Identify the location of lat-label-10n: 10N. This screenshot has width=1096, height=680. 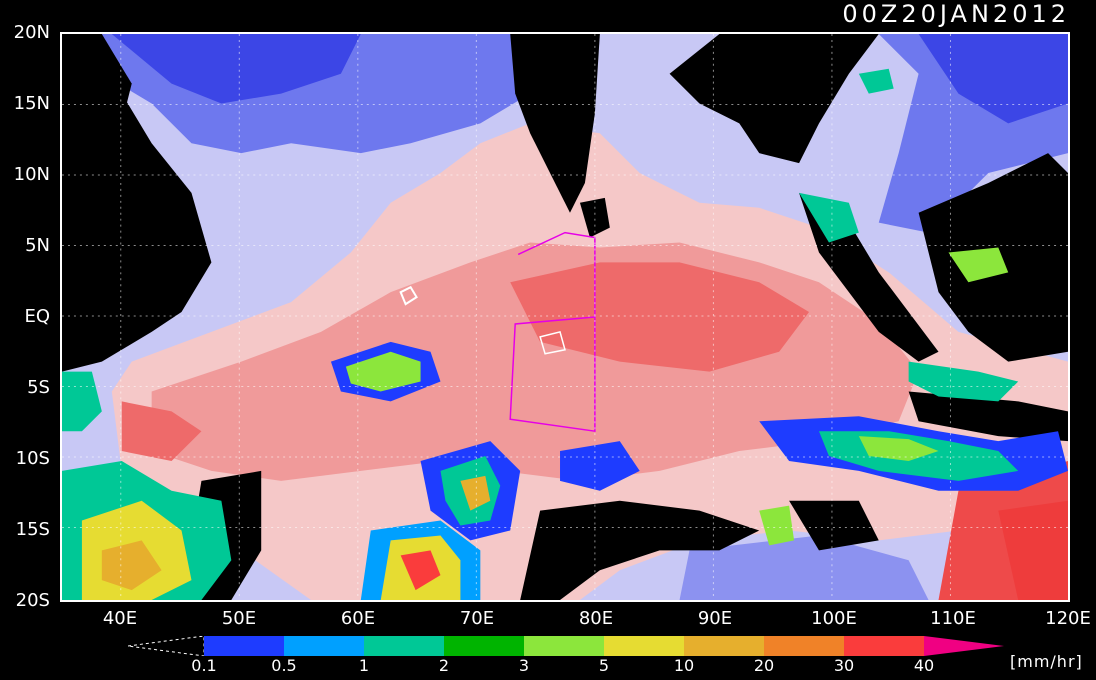
(31, 174).